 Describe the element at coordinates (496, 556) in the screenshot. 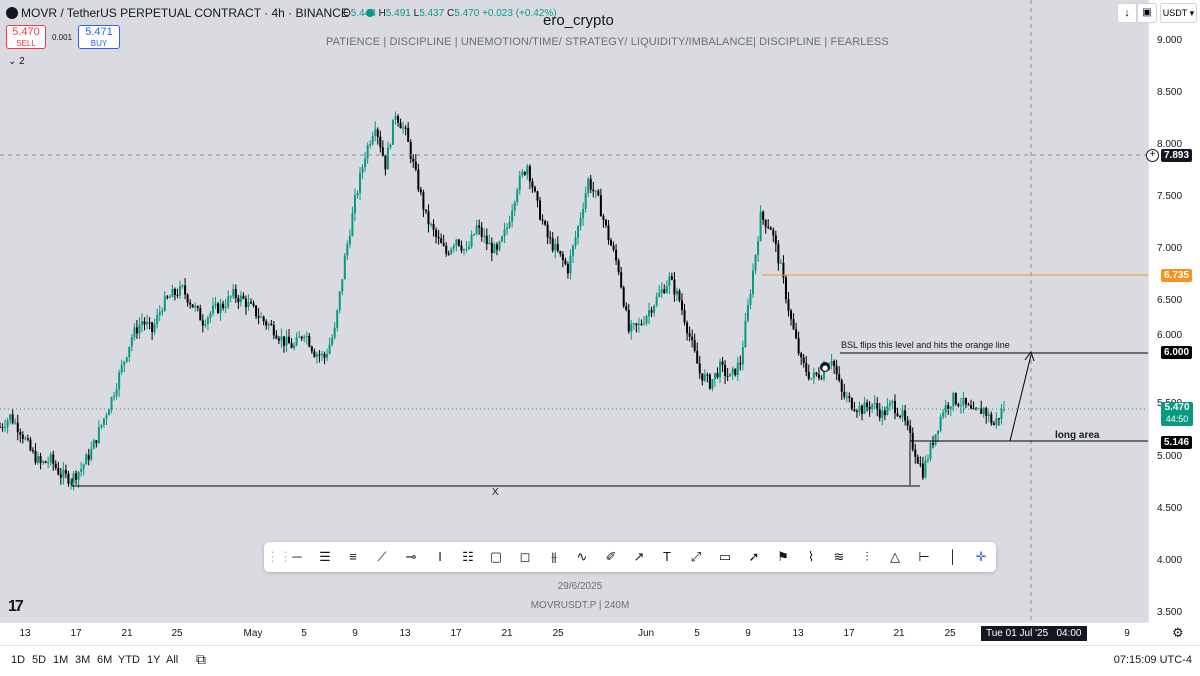

I see `rectangle-icon: ▢` at that location.